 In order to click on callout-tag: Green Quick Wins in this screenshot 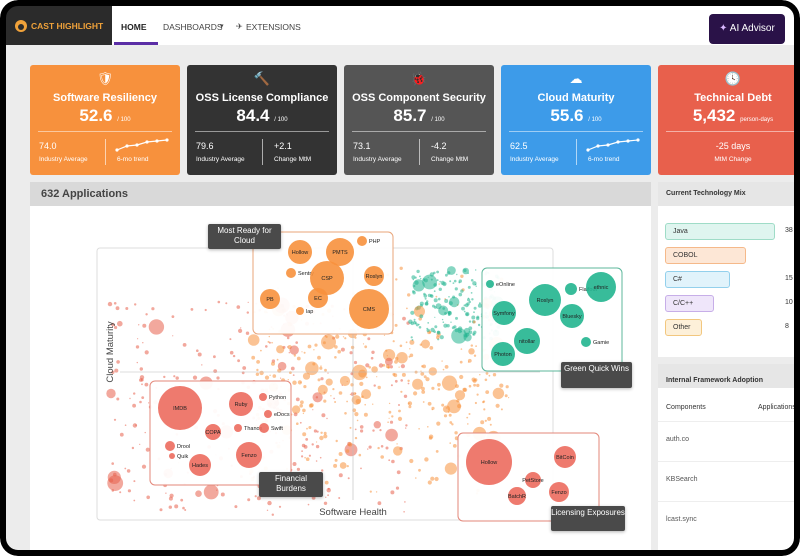, I will do `click(596, 375)`.